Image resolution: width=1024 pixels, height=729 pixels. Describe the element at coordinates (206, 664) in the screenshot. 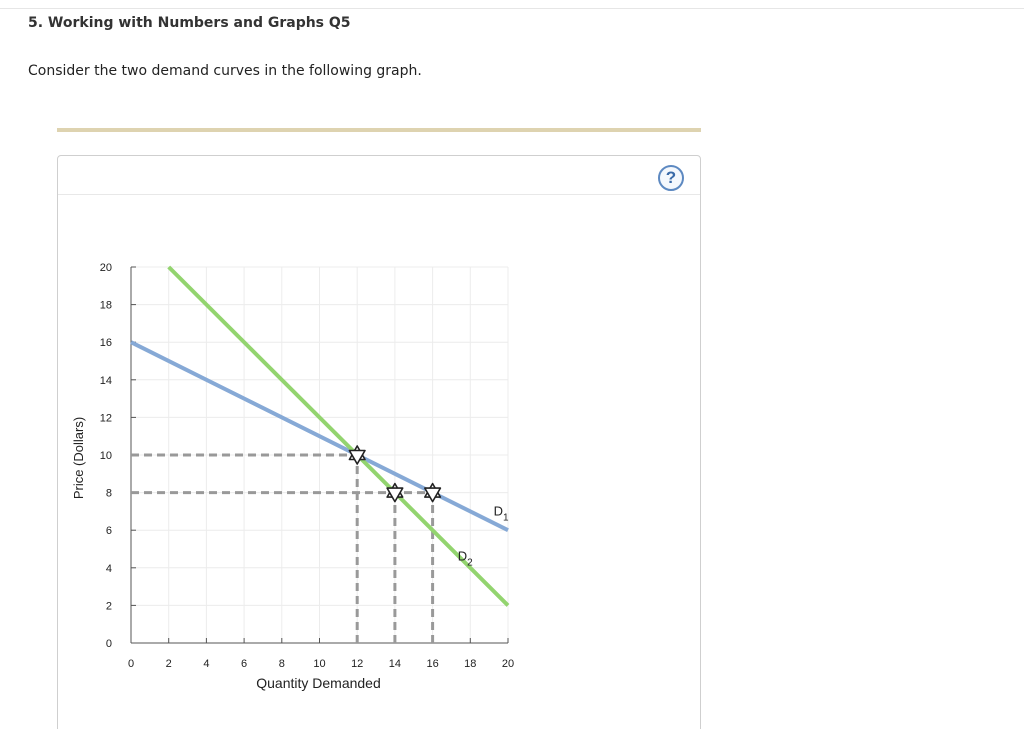

I see `x-tick-label: 4` at that location.